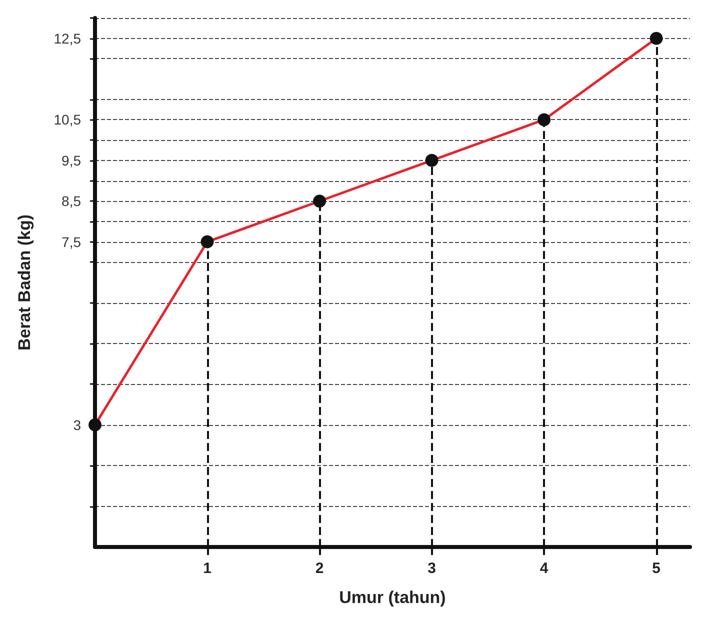  What do you see at coordinates (544, 568) in the screenshot?
I see `x-tick-label: 4` at bounding box center [544, 568].